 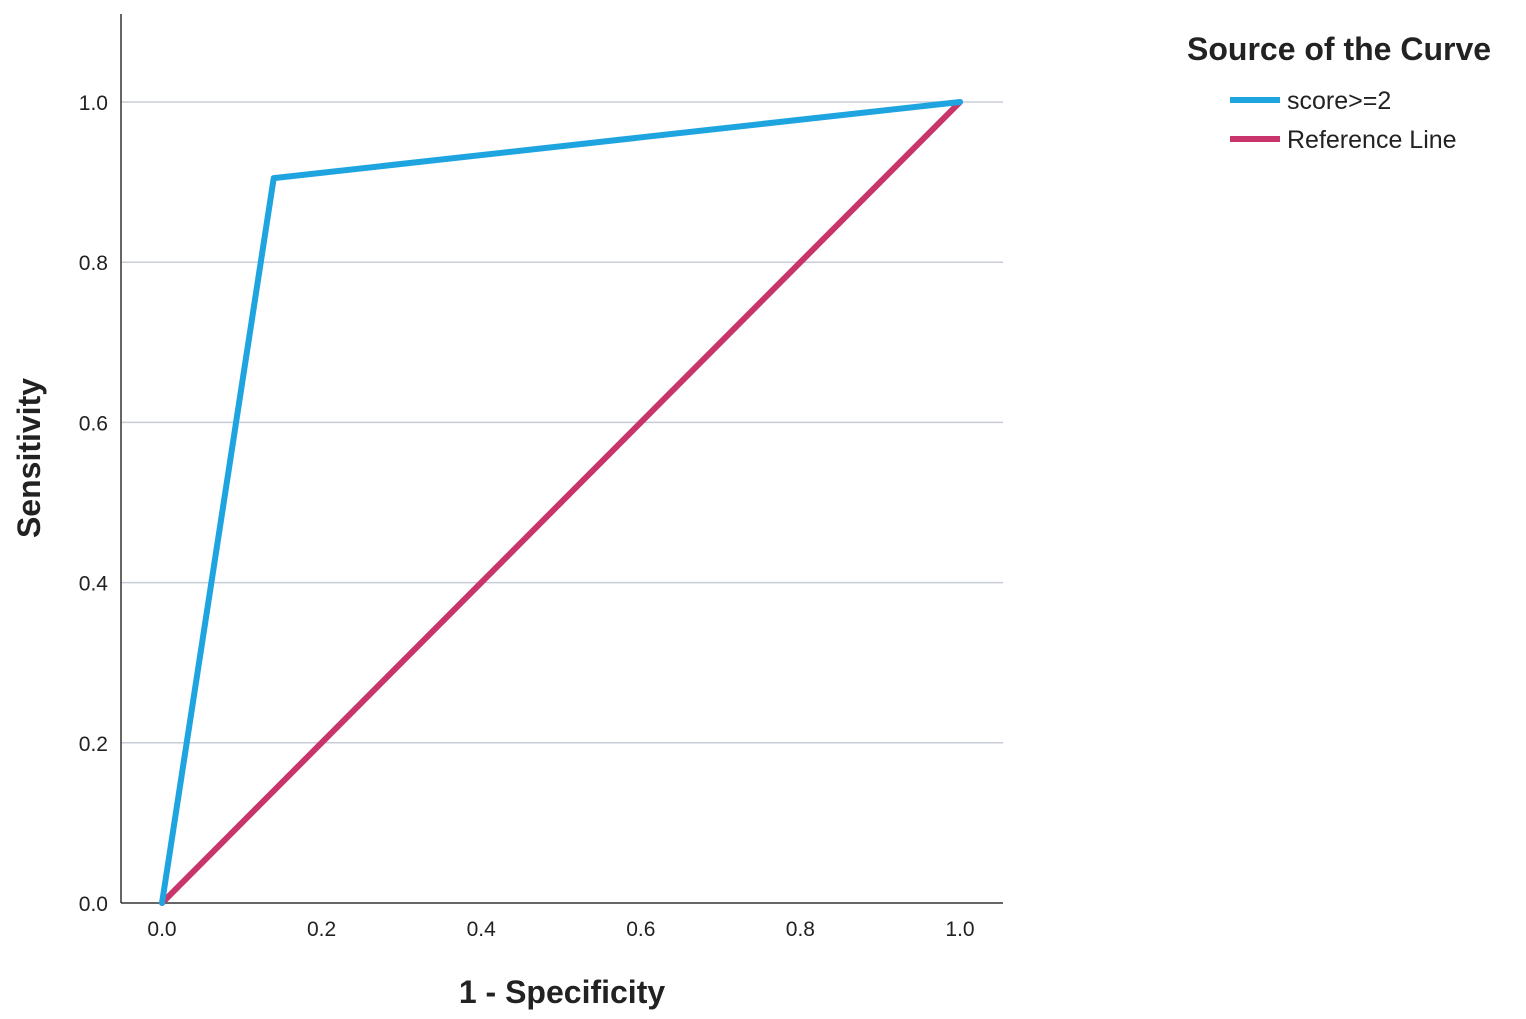 I want to click on x-tick-label: 0.4, so click(x=482, y=929).